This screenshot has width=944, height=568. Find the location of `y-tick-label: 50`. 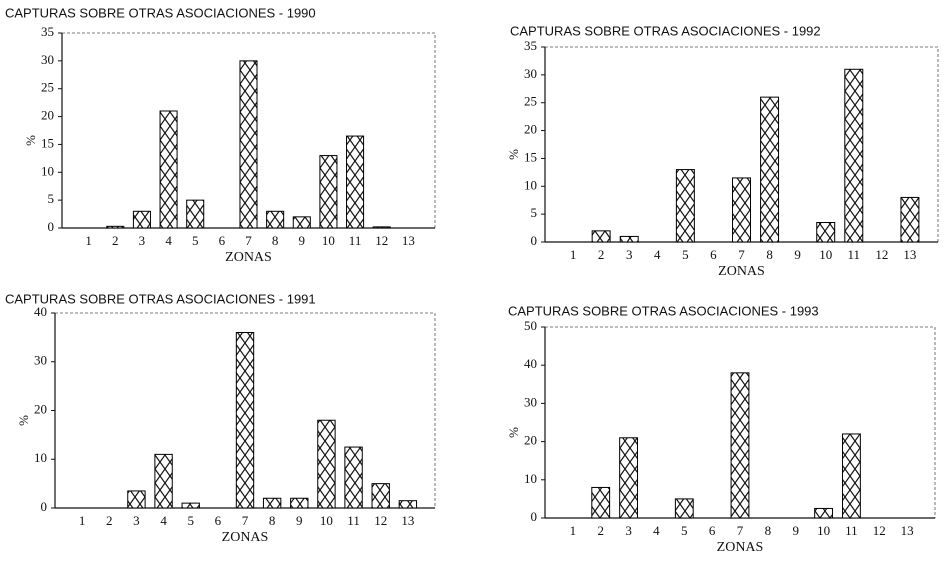

y-tick-label: 50 is located at coordinates (530, 325).